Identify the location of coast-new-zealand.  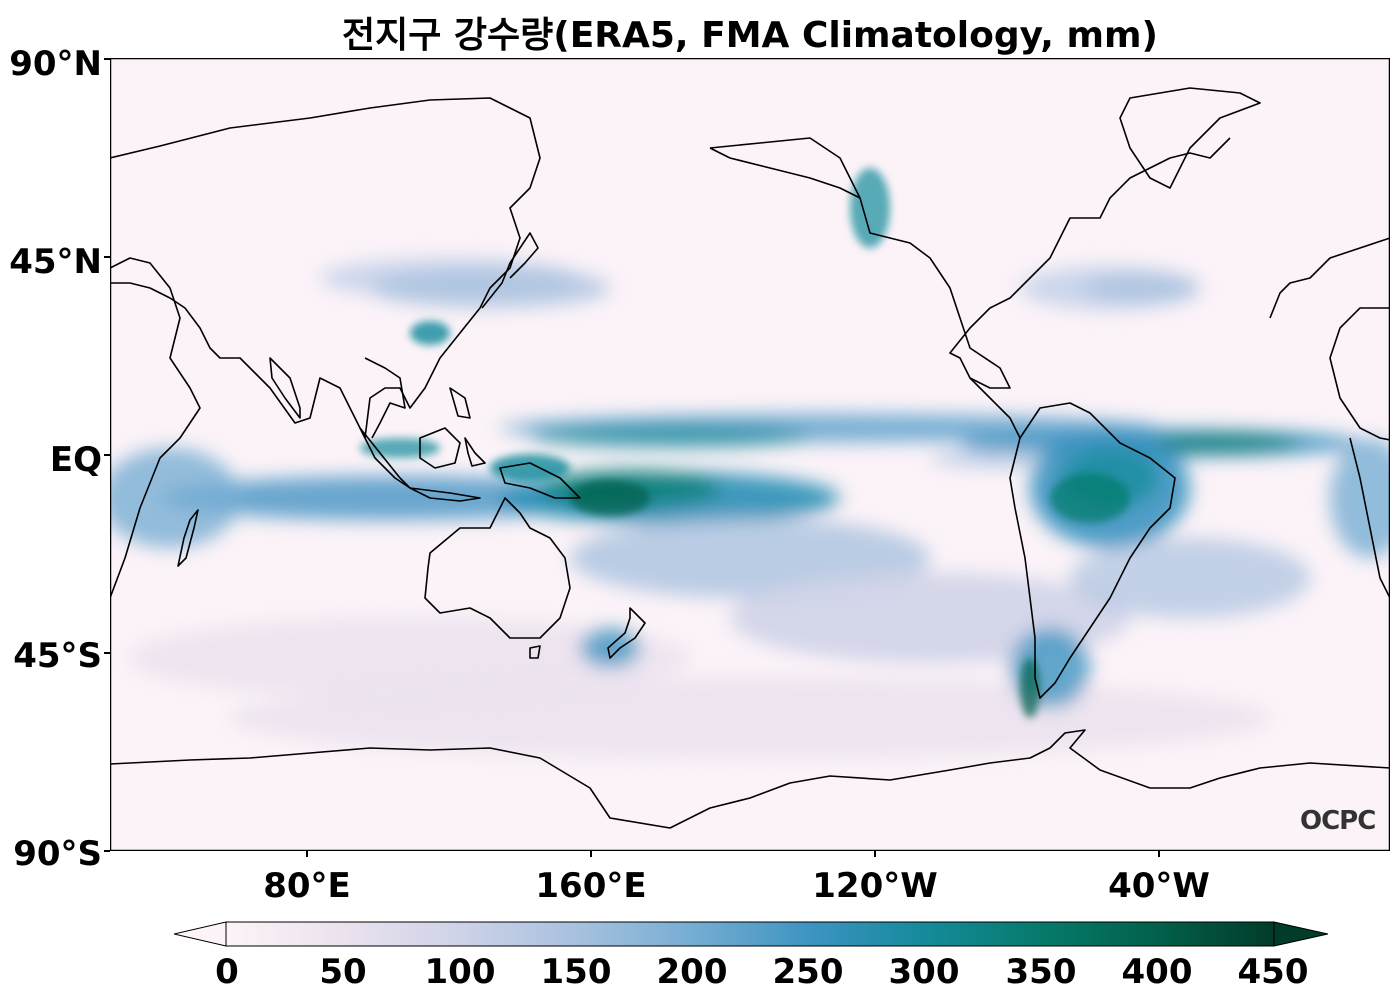
(626, 633).